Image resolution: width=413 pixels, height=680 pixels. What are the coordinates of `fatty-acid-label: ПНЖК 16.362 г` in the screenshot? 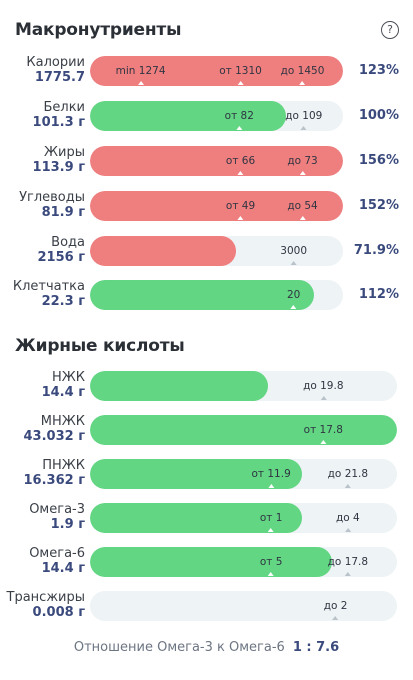 It's located at (54, 473).